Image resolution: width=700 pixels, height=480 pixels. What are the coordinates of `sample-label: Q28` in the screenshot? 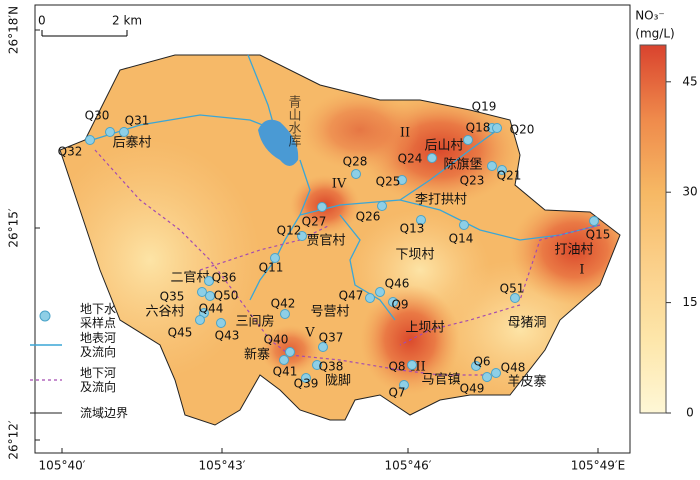 It's located at (355, 162).